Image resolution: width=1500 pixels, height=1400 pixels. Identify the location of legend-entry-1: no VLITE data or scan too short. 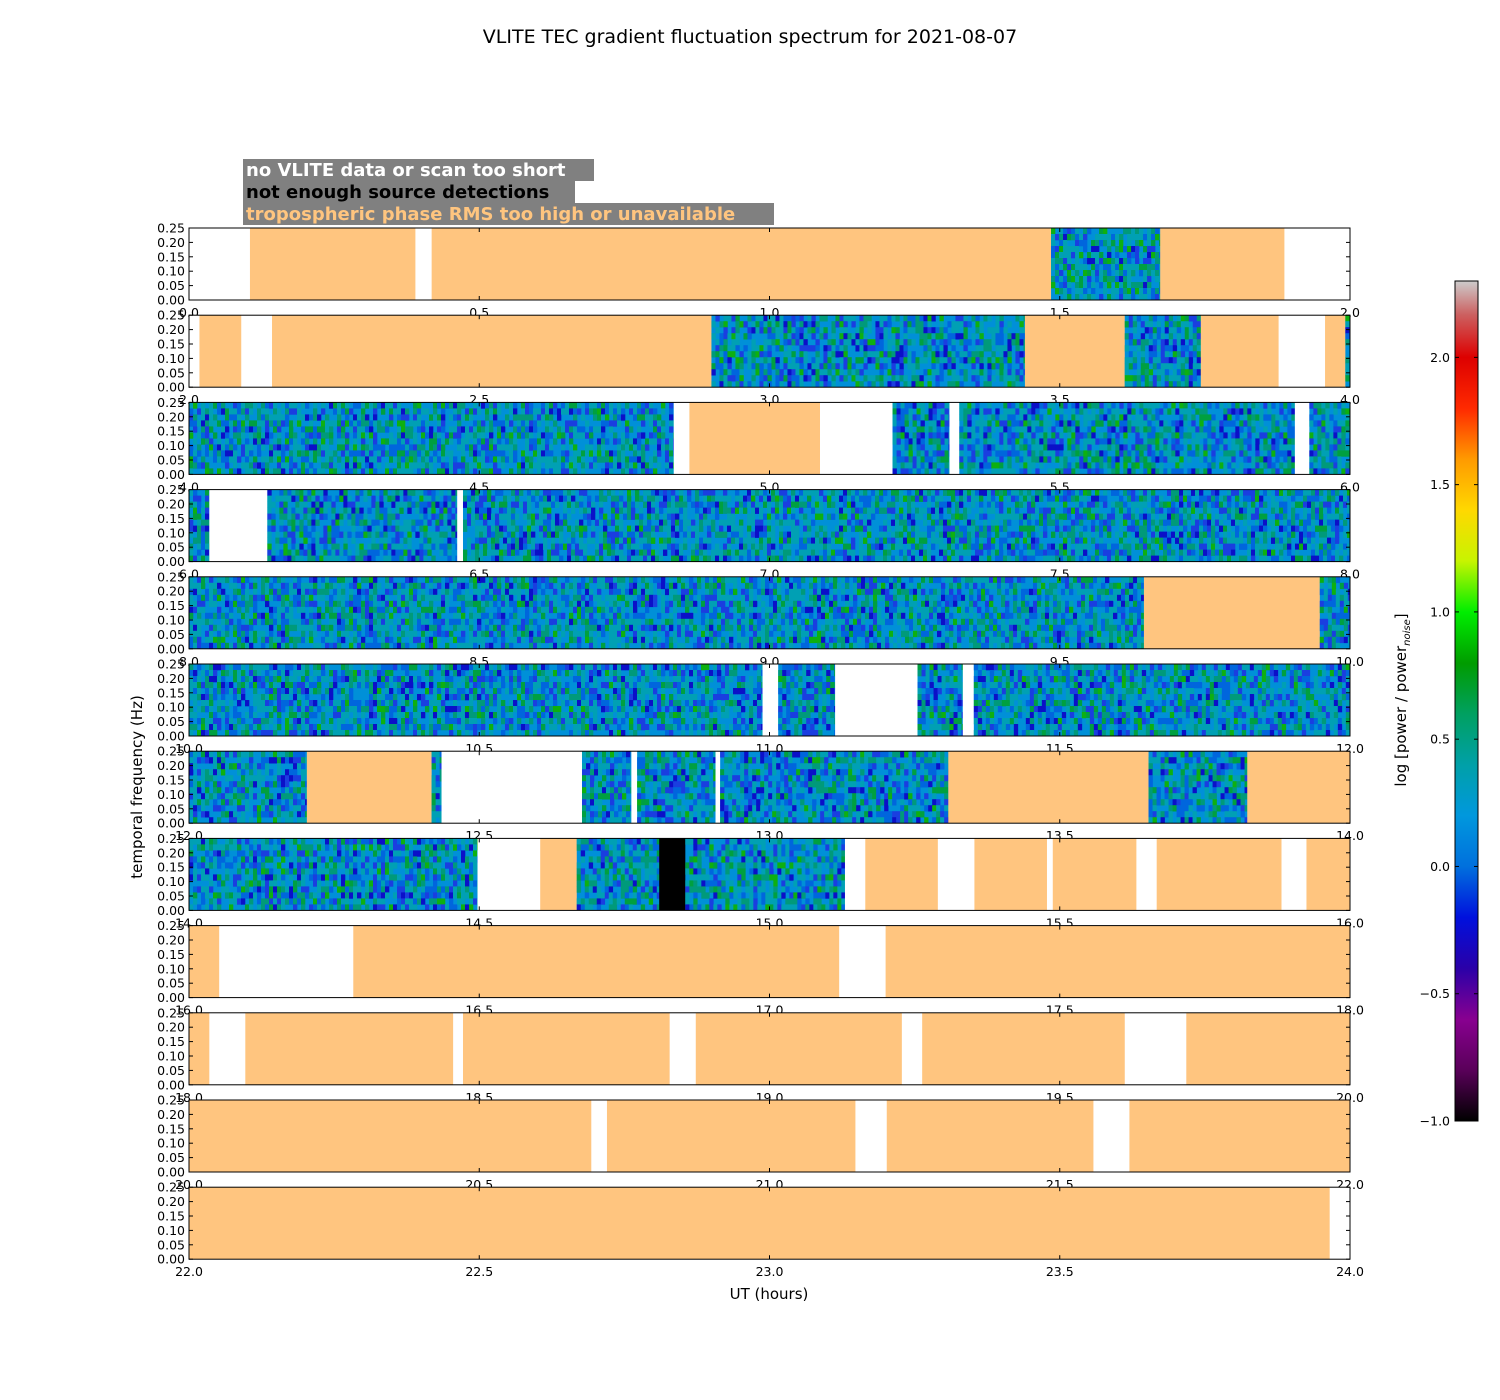
(418, 170).